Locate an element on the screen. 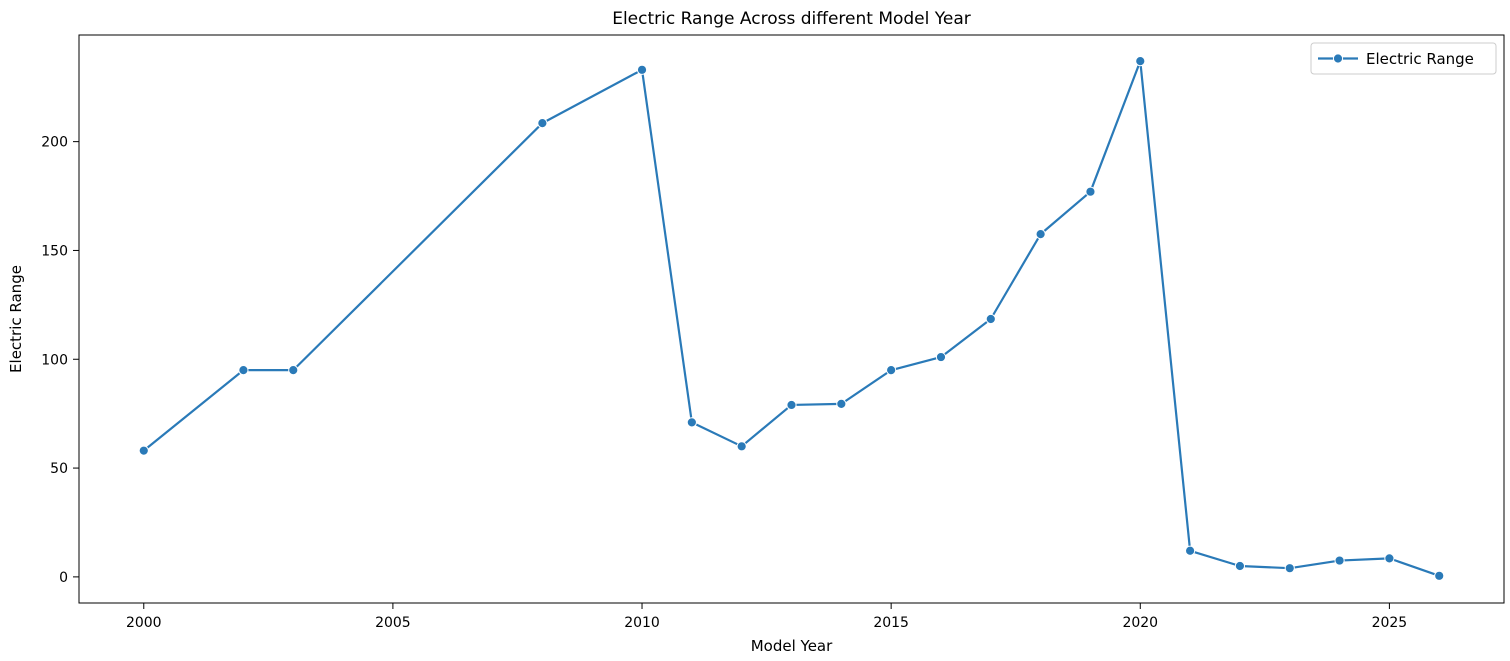 The image size is (1510, 661). x-axis: 2000 2005 2010 2015 2020 2025 is located at coordinates (766, 617).